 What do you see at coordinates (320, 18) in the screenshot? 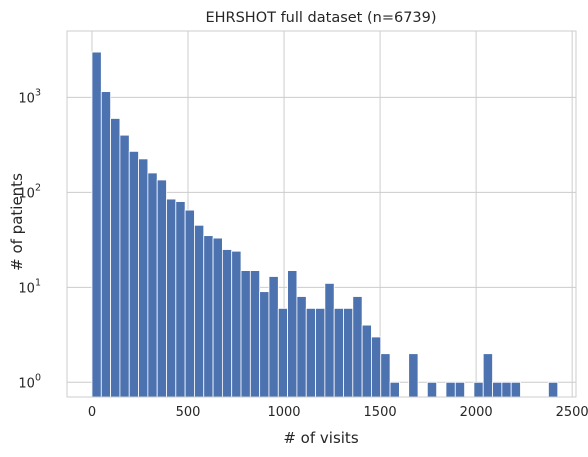
I see `chart-title: EHRSHOT full dataset (n=6739)` at bounding box center [320, 18].